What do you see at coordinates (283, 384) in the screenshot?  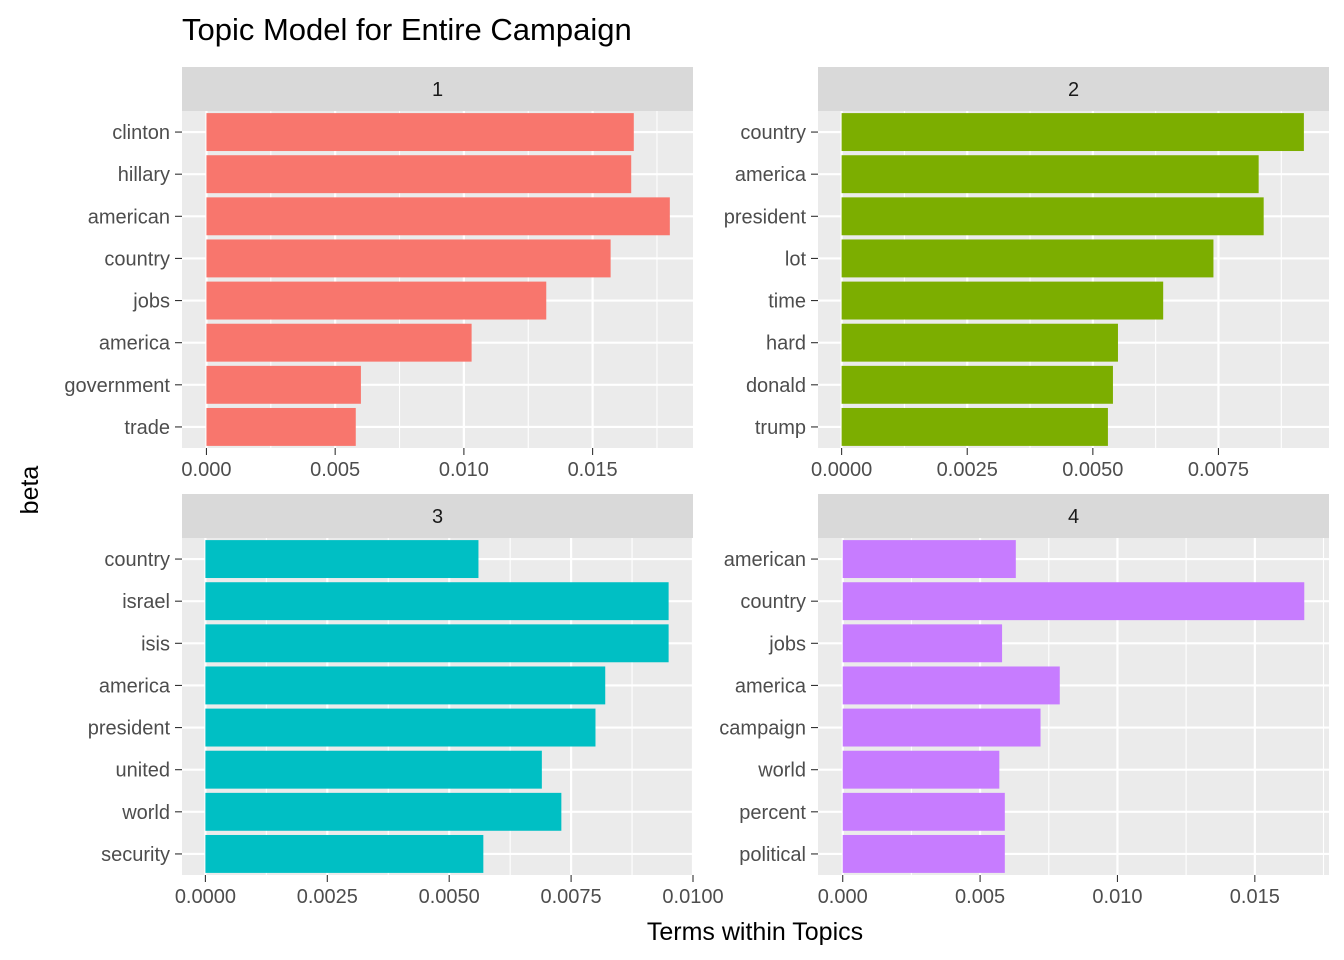 I see `bar-government` at bounding box center [283, 384].